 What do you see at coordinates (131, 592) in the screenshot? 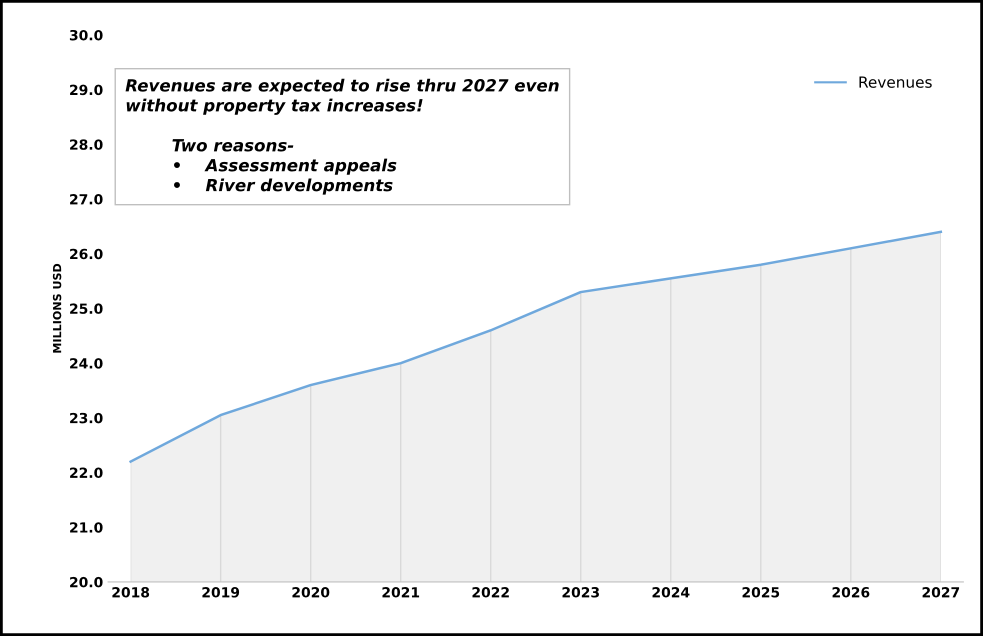
I see `x-tick-label: 2018` at bounding box center [131, 592].